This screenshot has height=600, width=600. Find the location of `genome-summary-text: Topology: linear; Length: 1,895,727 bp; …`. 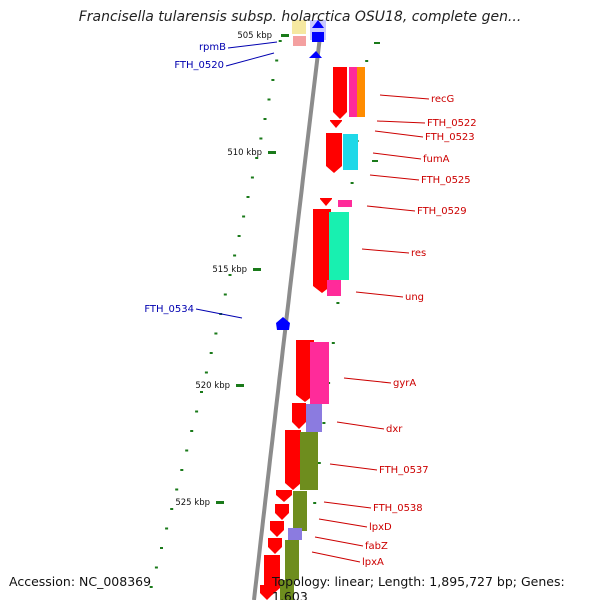

genome-summary-text: Topology: linear; Length: 1,895,727 bp; … is located at coordinates (418, 587).